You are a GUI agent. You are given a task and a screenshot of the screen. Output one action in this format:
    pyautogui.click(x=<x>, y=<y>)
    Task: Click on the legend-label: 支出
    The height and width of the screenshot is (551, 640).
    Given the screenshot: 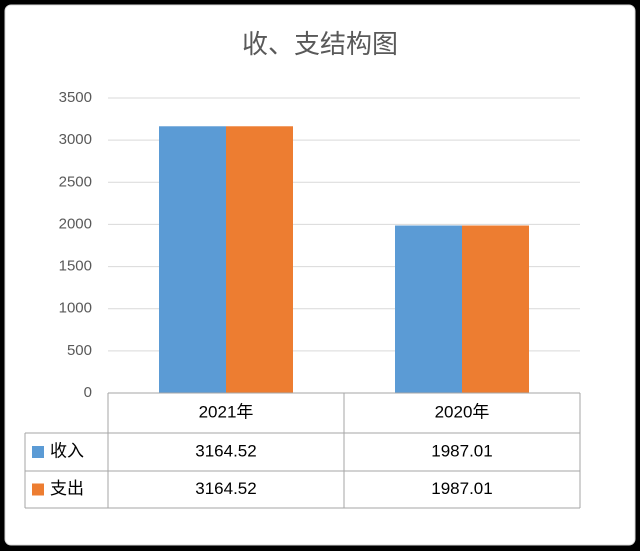 What is the action you would take?
    pyautogui.click(x=67, y=488)
    